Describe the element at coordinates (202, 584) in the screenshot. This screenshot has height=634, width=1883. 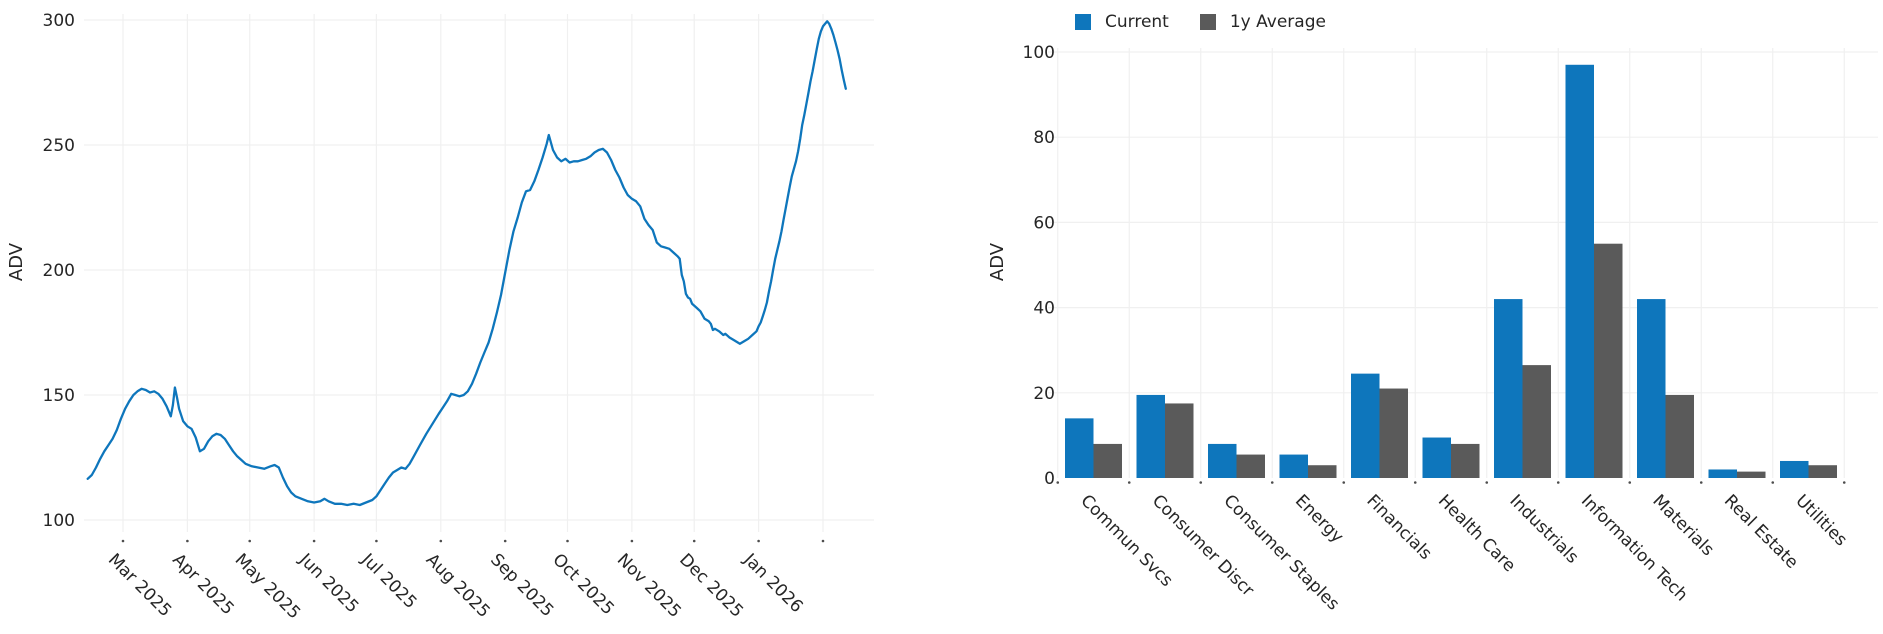
I see `x-tick-label: Apr 2025` at that location.